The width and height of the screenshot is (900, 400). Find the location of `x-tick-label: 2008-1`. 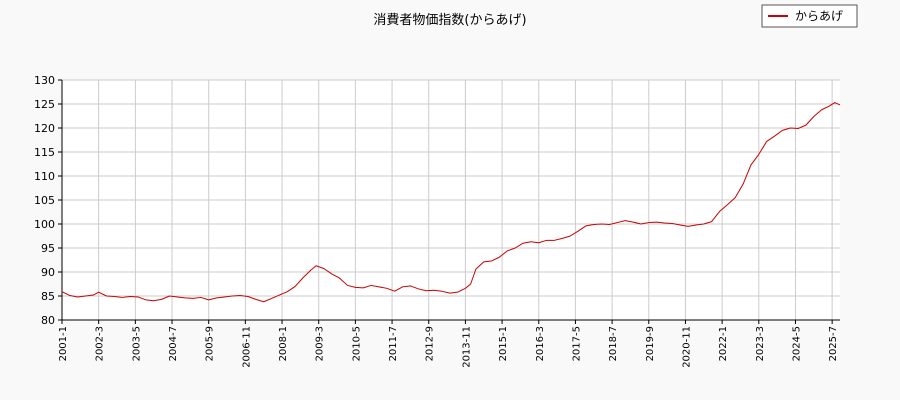

x-tick-label: 2008-1 is located at coordinates (283, 343).